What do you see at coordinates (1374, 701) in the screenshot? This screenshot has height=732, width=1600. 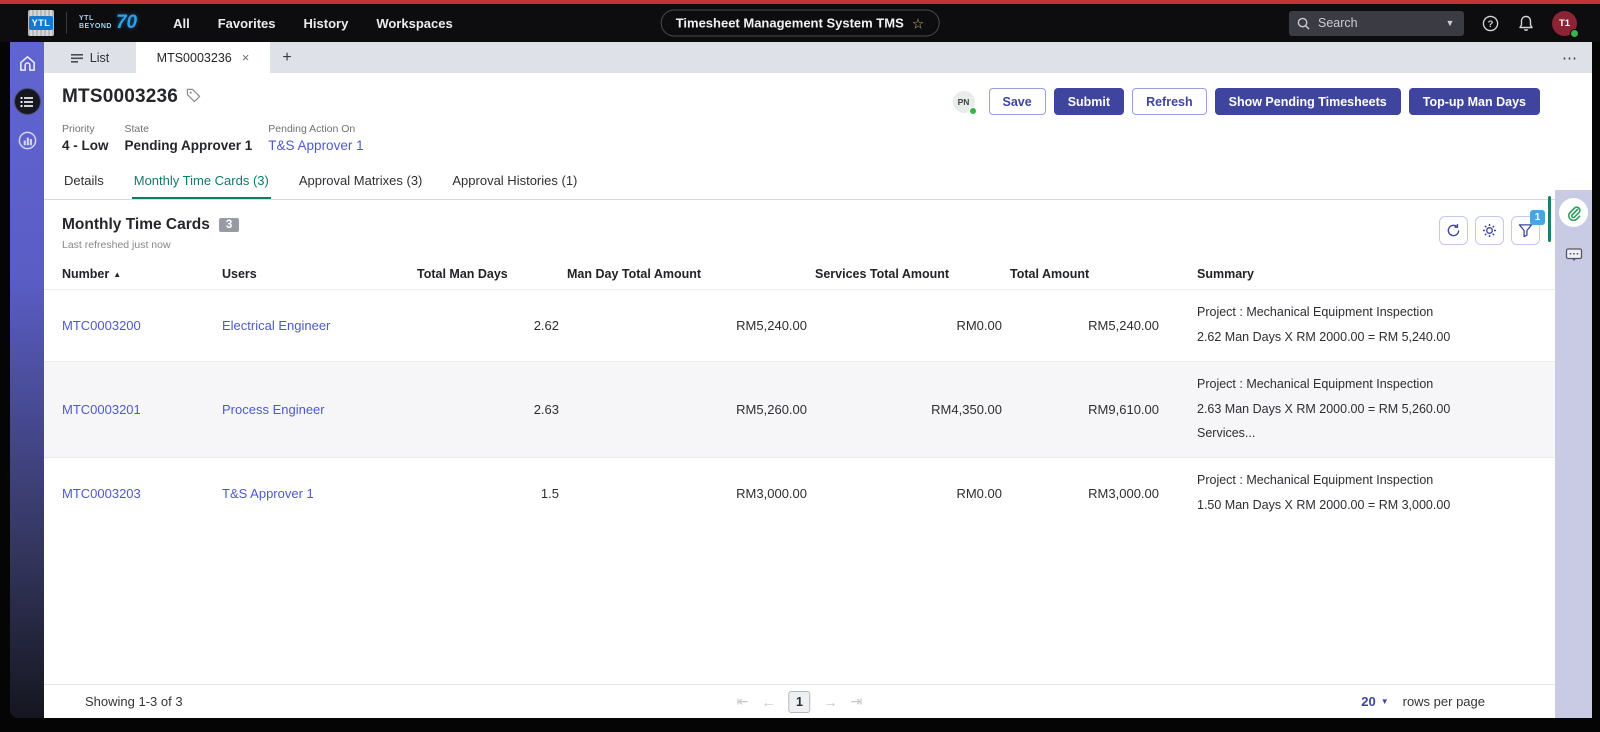 I see `page-size-dropdown: 20 ▼` at bounding box center [1374, 701].